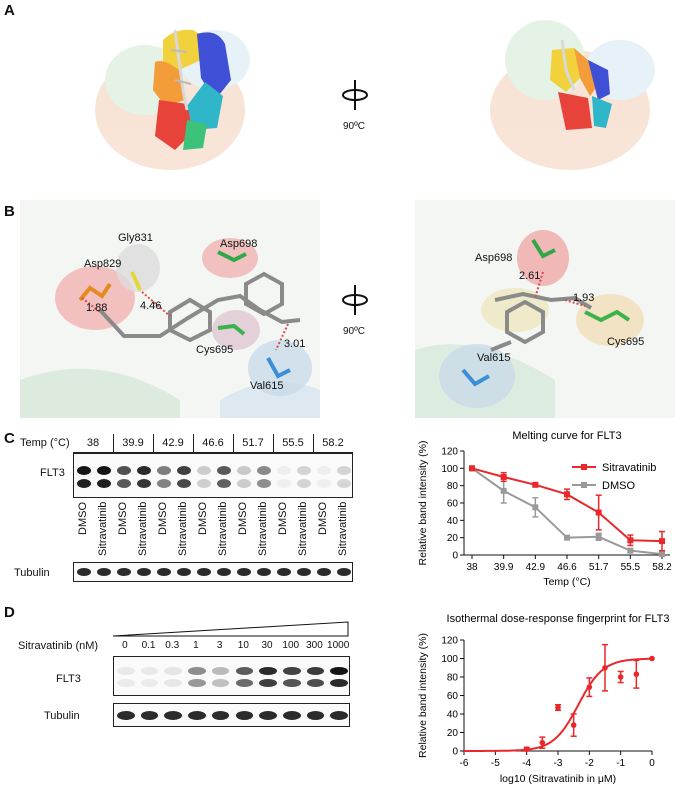 The width and height of the screenshot is (685, 794). I want to click on flt3-label-c: FLT3, so click(52, 473).